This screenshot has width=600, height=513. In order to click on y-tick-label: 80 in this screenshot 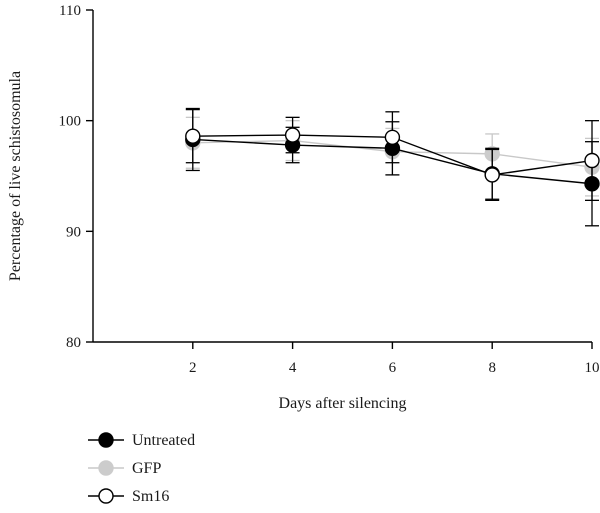, I will do `click(73, 343)`.